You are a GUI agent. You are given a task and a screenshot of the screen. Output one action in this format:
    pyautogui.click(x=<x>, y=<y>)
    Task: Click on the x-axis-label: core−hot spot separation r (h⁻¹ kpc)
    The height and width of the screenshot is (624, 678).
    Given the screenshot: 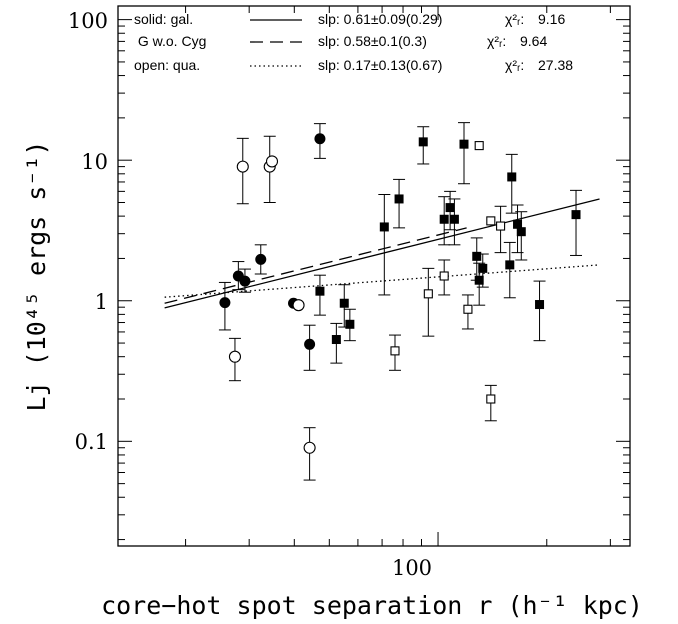 What is the action you would take?
    pyautogui.click(x=372, y=605)
    